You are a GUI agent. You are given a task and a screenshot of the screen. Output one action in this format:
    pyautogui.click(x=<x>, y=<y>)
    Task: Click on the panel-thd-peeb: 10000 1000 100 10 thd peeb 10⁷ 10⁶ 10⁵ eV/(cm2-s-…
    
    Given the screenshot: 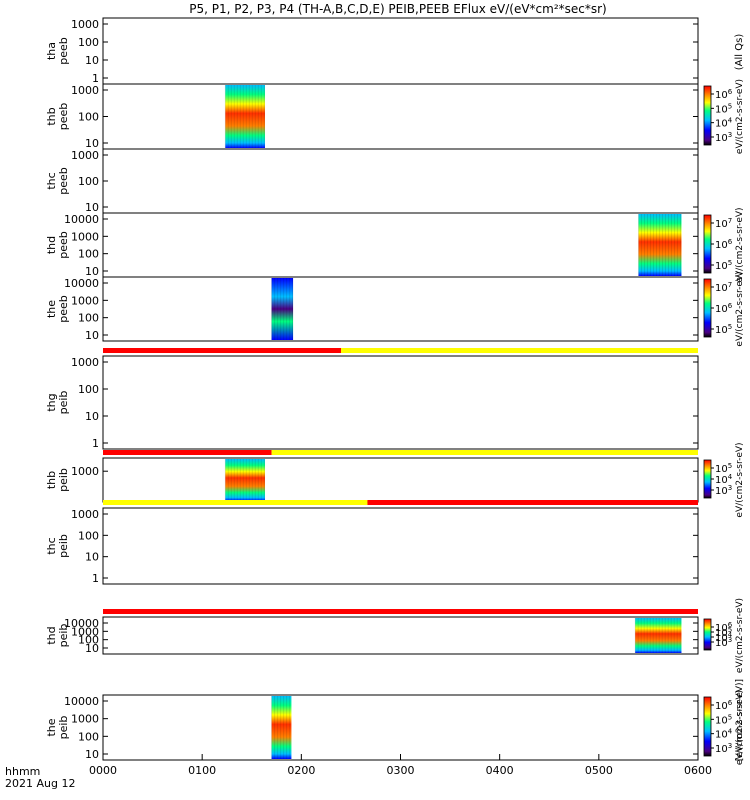 What is the action you would take?
    pyautogui.click(x=395, y=244)
    